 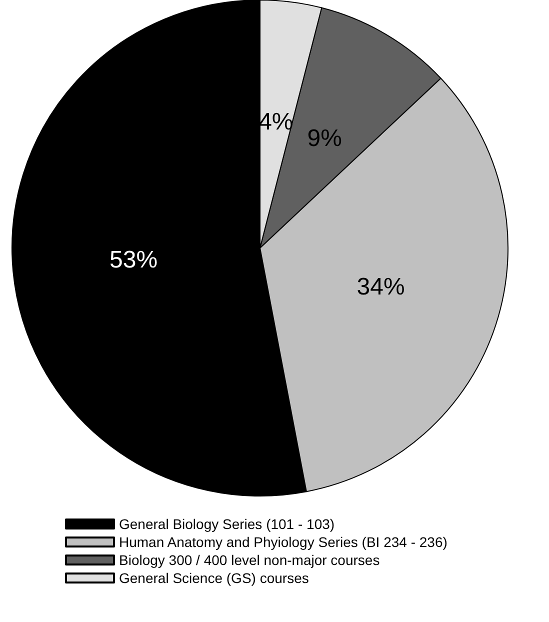 I want to click on legend-label: General Biology Series (101 - 103), so click(x=227, y=524).